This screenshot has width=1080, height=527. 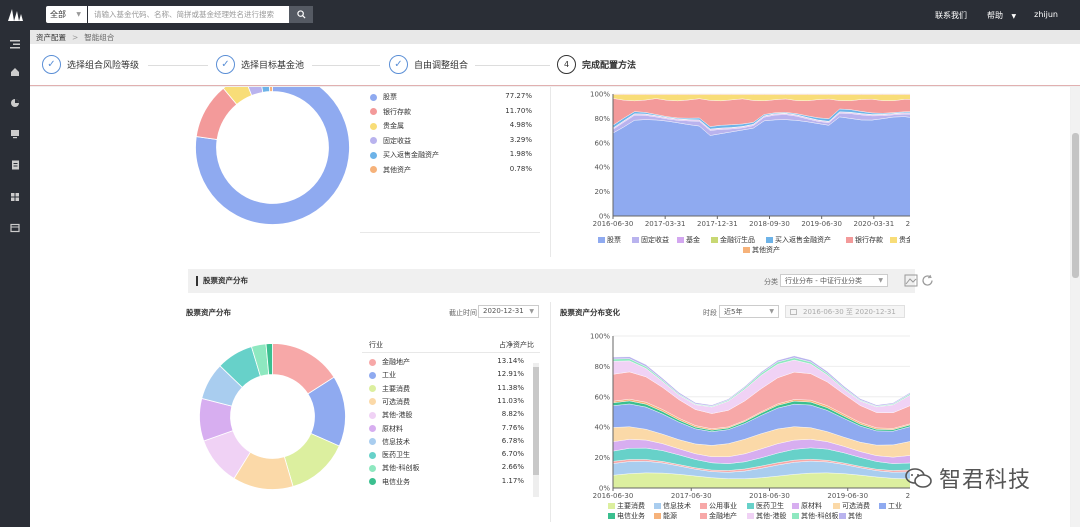 I want to click on chart-icon, so click(x=15, y=103).